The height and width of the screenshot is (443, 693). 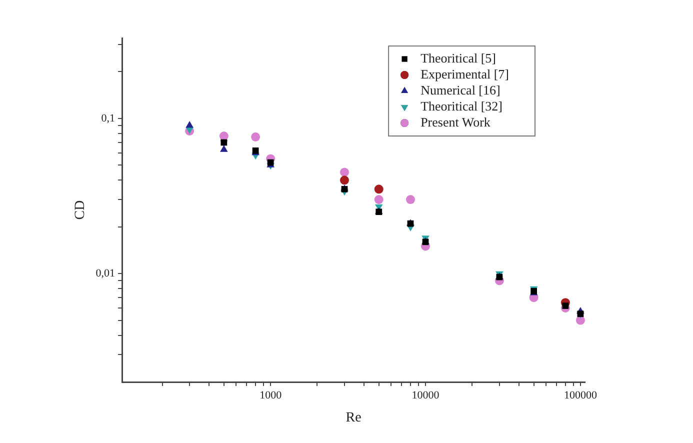 I want to click on x-axis-title: Re, so click(x=354, y=418).